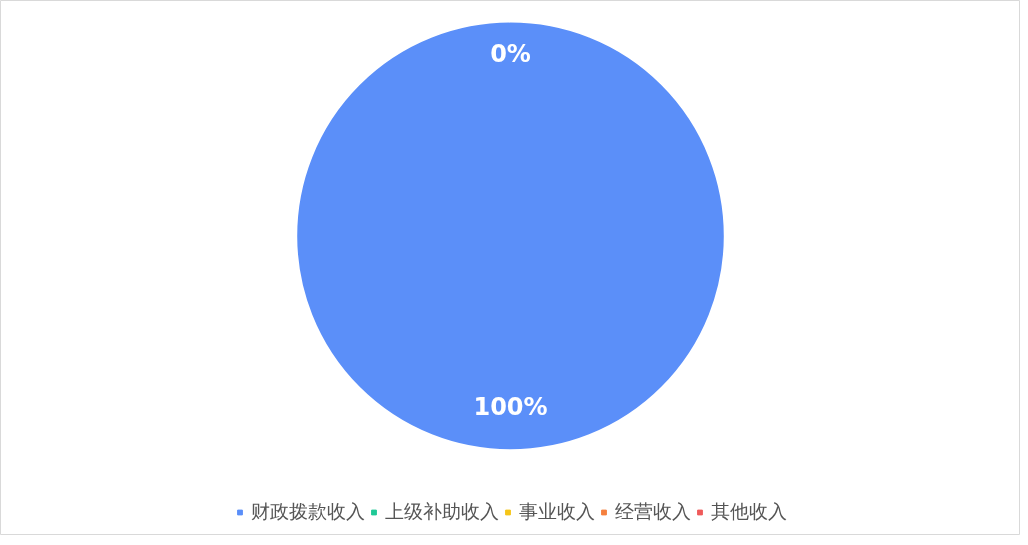  Describe the element at coordinates (652, 512) in the screenshot. I see `legend-label: 经营收入` at that location.